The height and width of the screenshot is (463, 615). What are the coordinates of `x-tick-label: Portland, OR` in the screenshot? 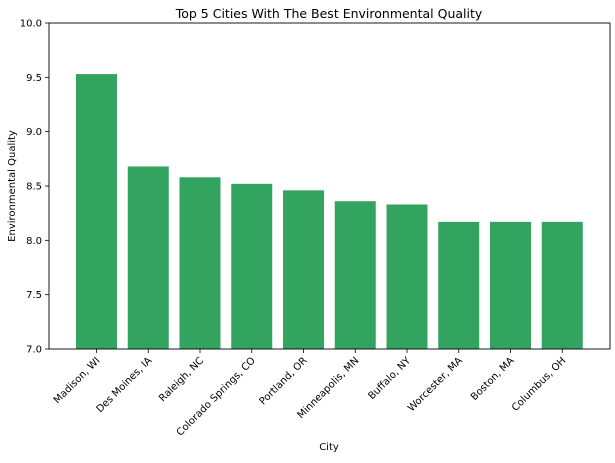 It's located at (284, 381).